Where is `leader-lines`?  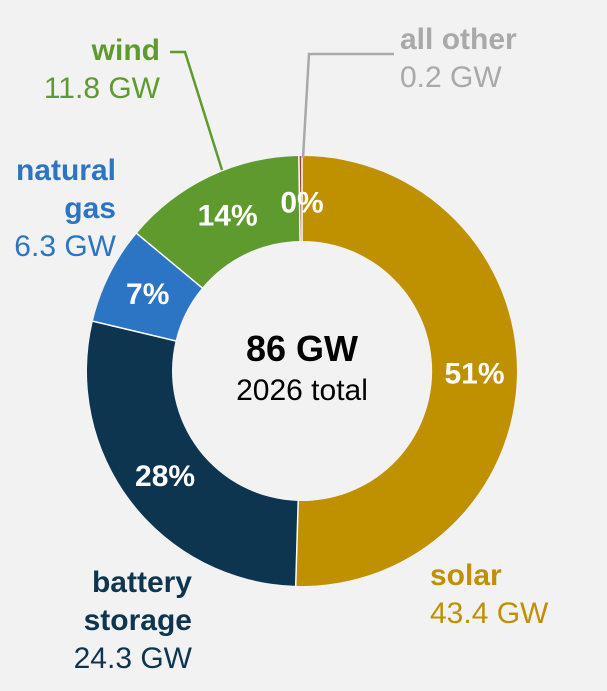 leader-lines is located at coordinates (282, 110).